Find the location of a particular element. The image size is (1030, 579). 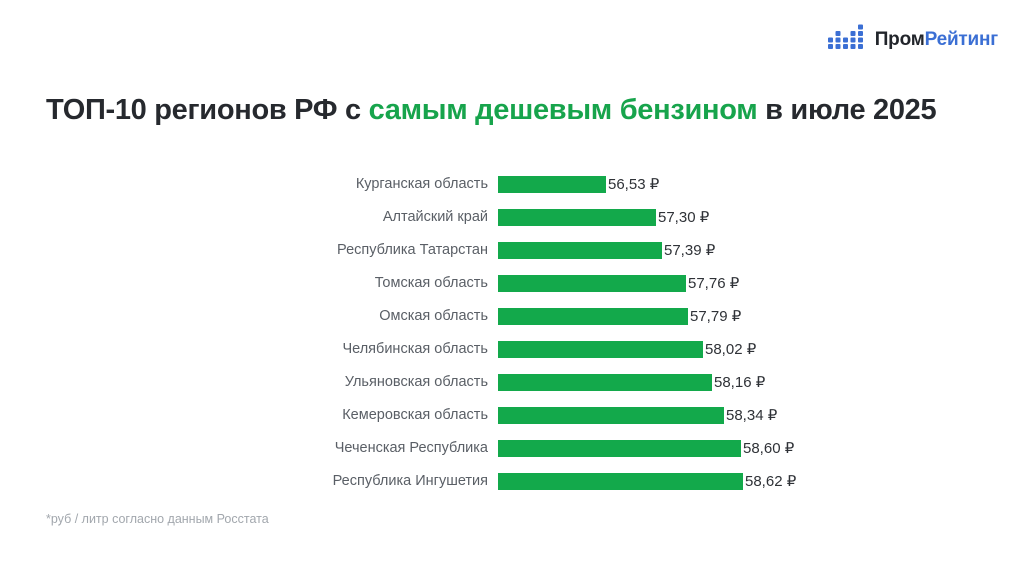

chart-row: Алтайский край 57,30 ₽ is located at coordinates (515, 217).